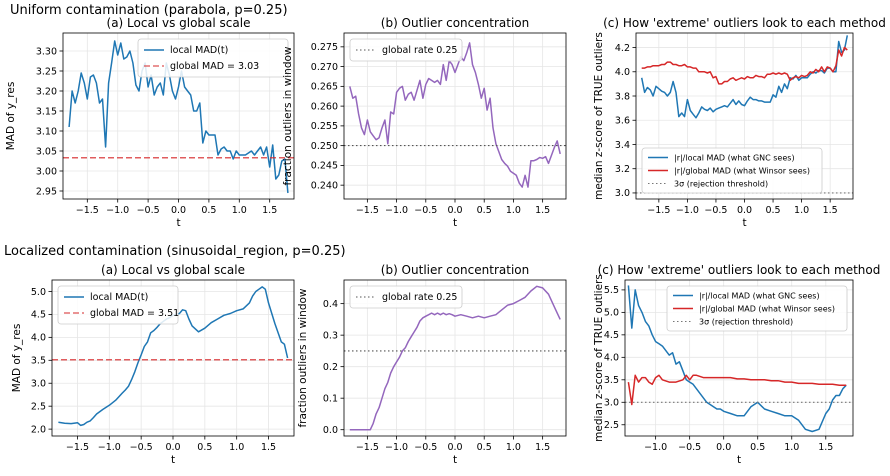 Image resolution: width=890 pixels, height=476 pixels. I want to click on row-title-uniform: Uniform contamination (parabola, p=0.25), so click(149, 10).